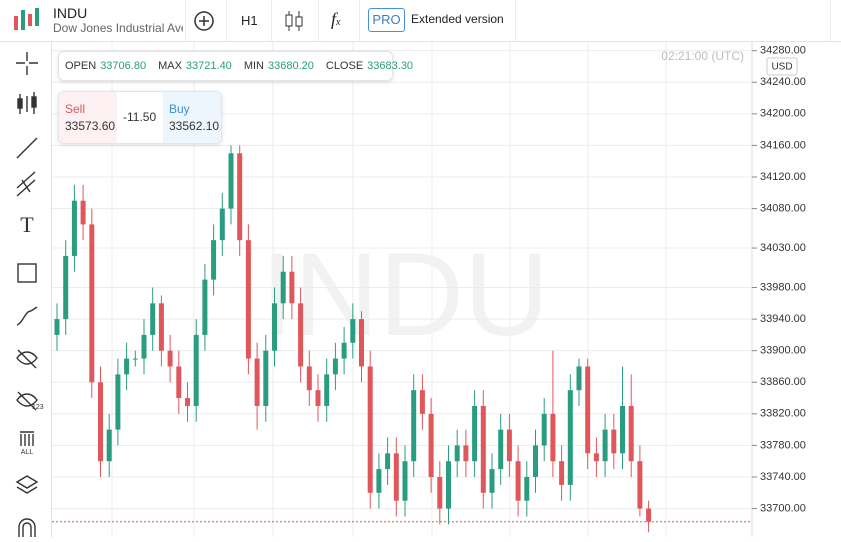 The height and width of the screenshot is (542, 841). I want to click on function-icon: f, so click(334, 19).